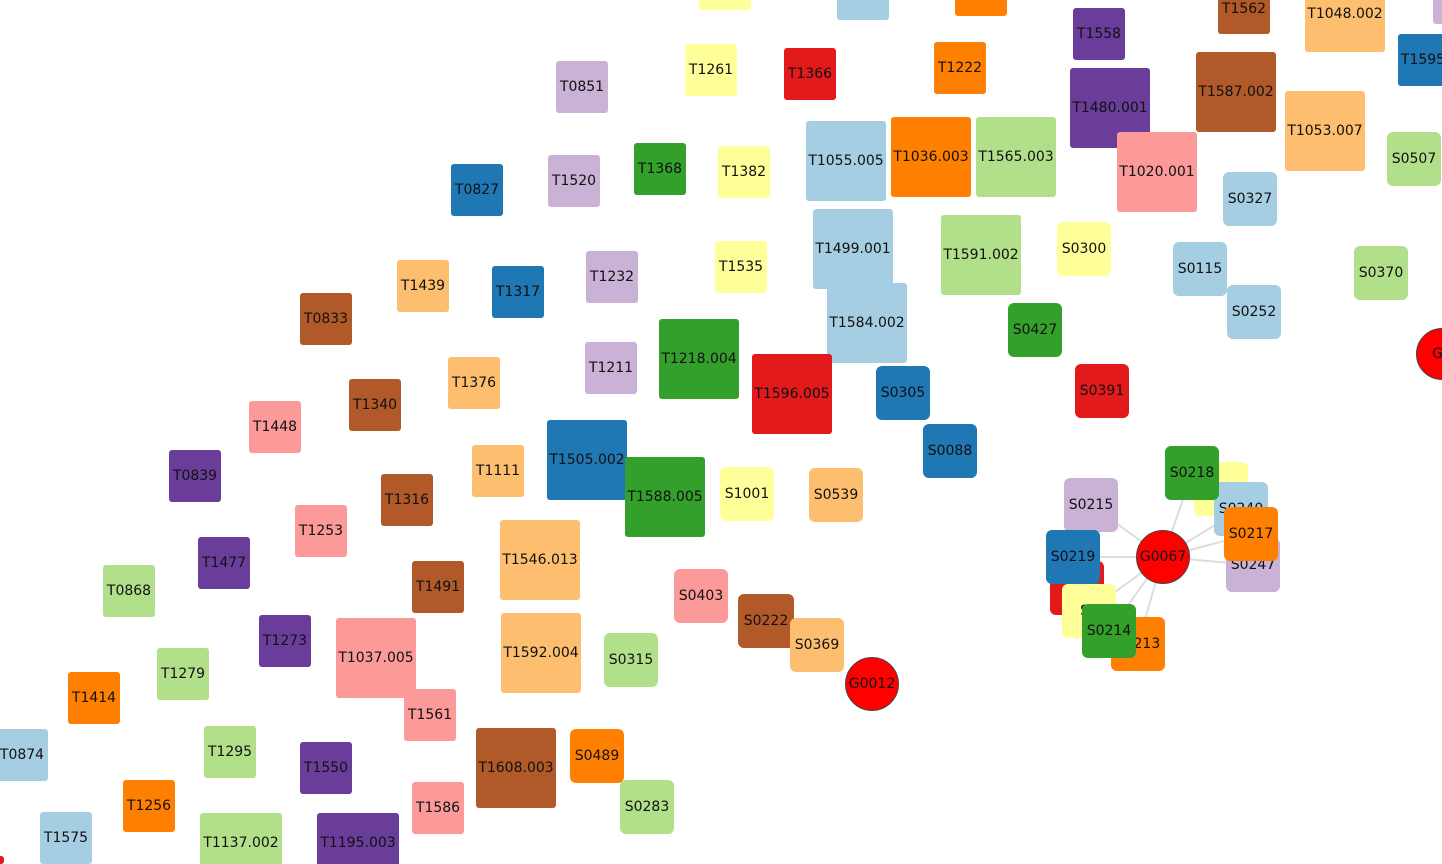 The image size is (1442, 864). Describe the element at coordinates (474, 383) in the screenshot. I see `technique-node-t1376: T1376` at that location.